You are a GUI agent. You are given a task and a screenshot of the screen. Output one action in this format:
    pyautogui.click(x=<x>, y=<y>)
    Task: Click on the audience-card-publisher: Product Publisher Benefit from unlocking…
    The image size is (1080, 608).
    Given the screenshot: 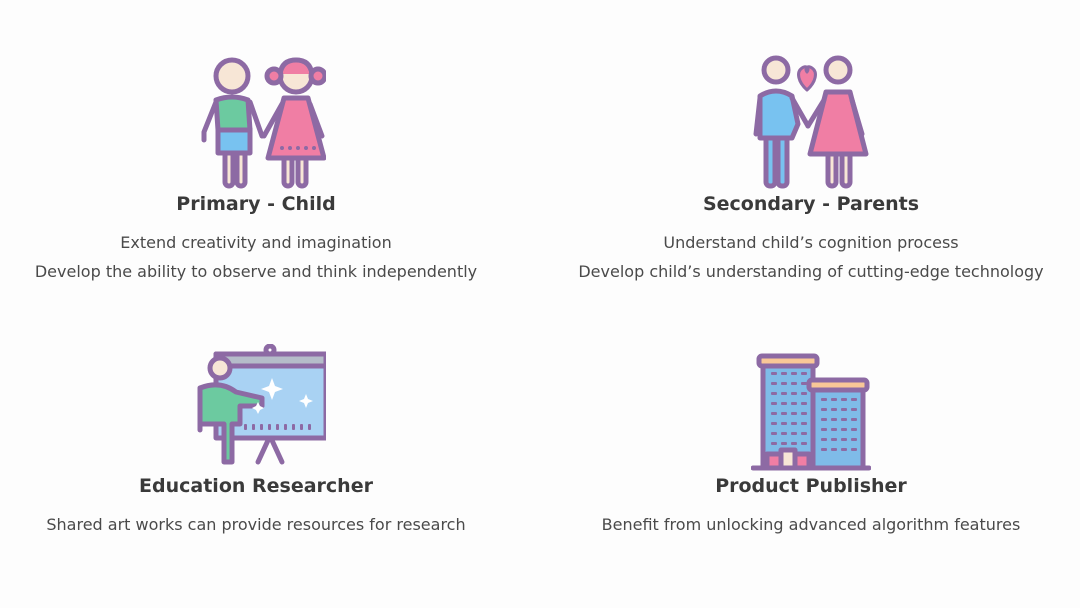 What is the action you would take?
    pyautogui.click(x=811, y=445)
    